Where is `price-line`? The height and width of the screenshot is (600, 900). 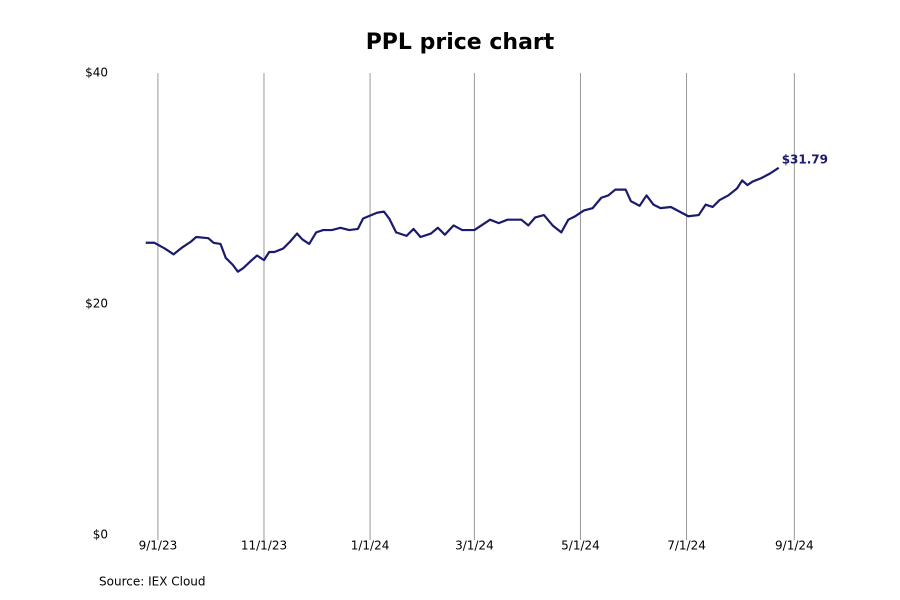 price-line is located at coordinates (462, 219).